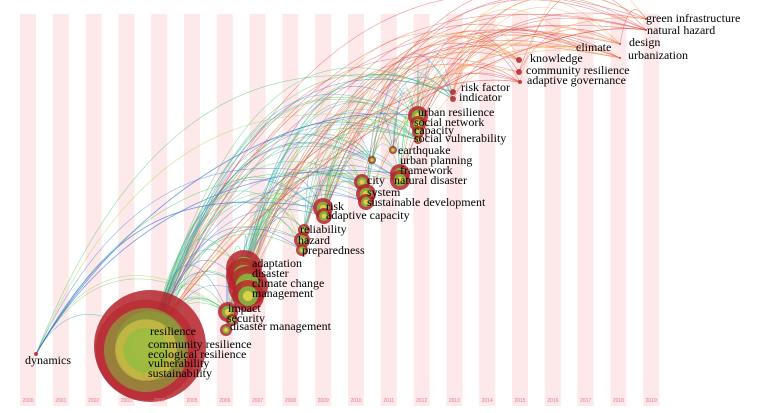  What do you see at coordinates (454, 210) in the screenshot?
I see `year-band-2013` at bounding box center [454, 210].